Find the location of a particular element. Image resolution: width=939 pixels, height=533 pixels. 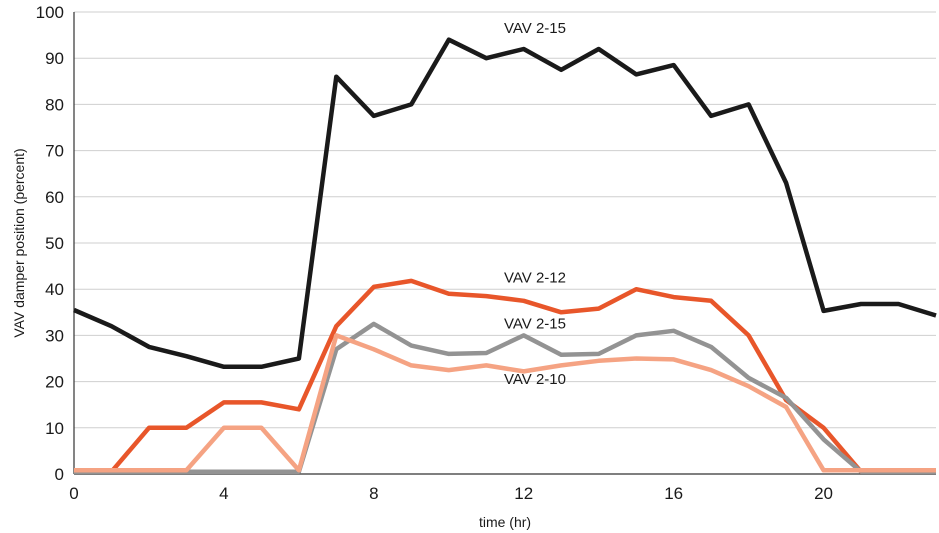

y-tick-label: 50 is located at coordinates (54, 243).